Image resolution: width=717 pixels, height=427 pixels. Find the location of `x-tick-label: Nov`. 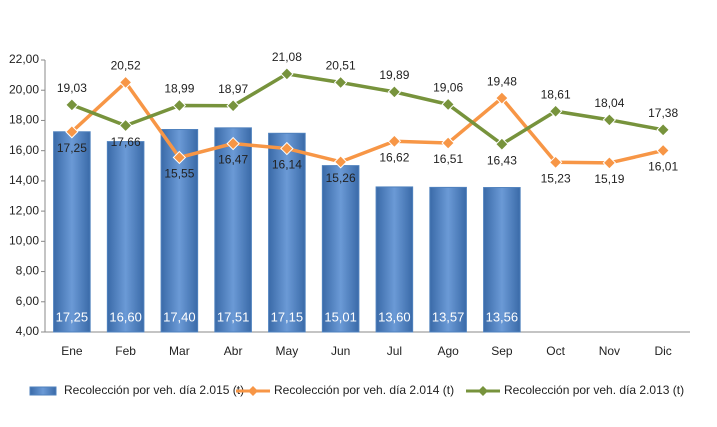

x-tick-label: Nov is located at coordinates (609, 351).